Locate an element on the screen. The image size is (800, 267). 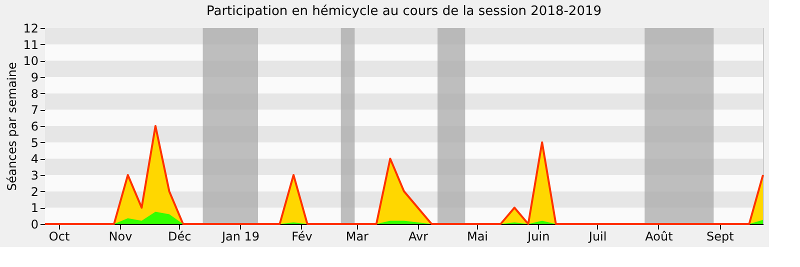
x-tick-label: Juin is located at coordinates (538, 237).